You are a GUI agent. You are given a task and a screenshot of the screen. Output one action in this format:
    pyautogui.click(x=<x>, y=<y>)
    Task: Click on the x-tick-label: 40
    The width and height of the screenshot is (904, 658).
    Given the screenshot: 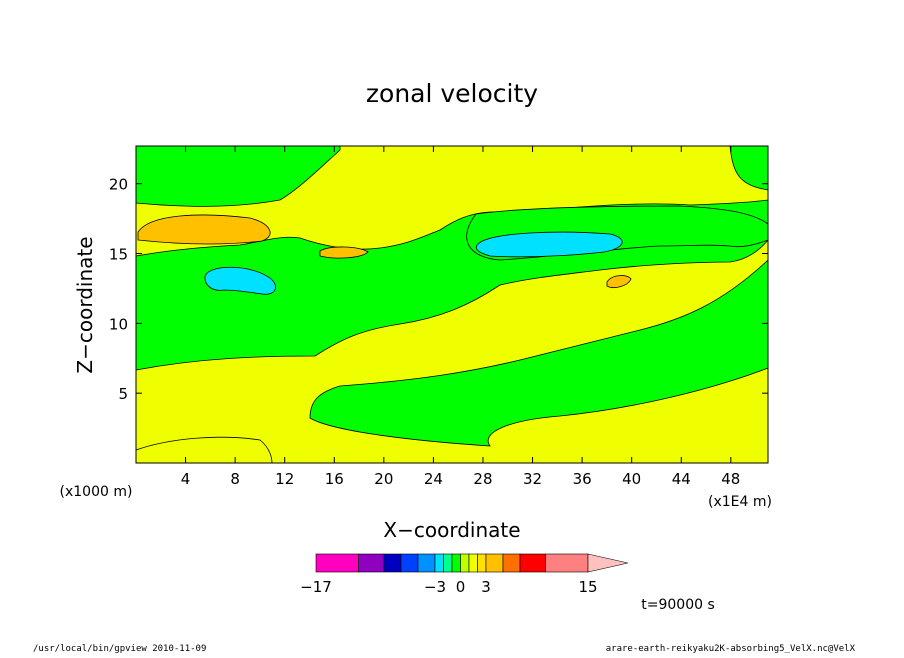 What is the action you would take?
    pyautogui.click(x=631, y=479)
    